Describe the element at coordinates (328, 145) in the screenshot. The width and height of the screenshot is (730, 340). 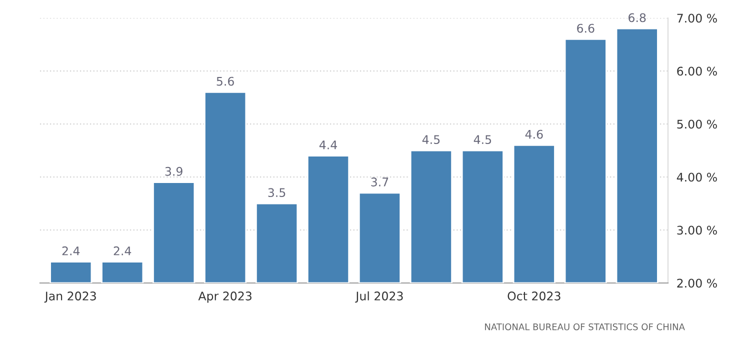
I see `data-label: 4.4` at that location.